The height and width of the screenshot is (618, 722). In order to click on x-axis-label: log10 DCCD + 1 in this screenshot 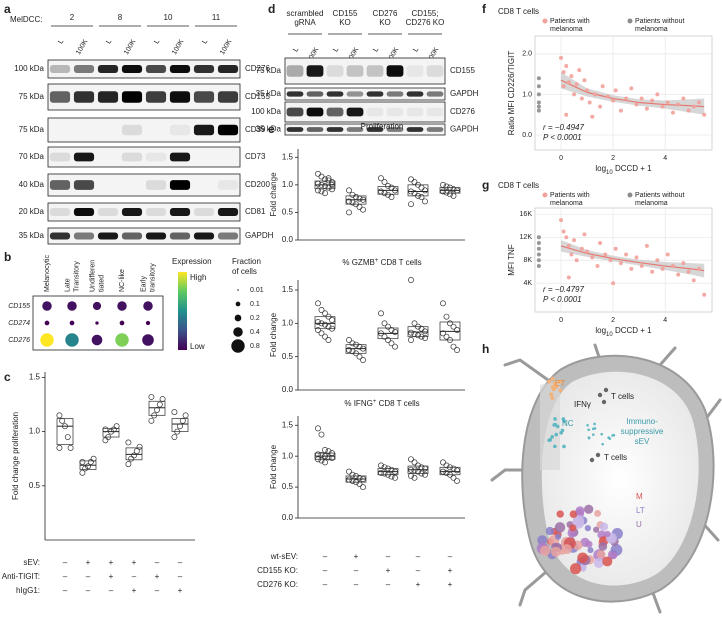, I will do `click(623, 331)`.